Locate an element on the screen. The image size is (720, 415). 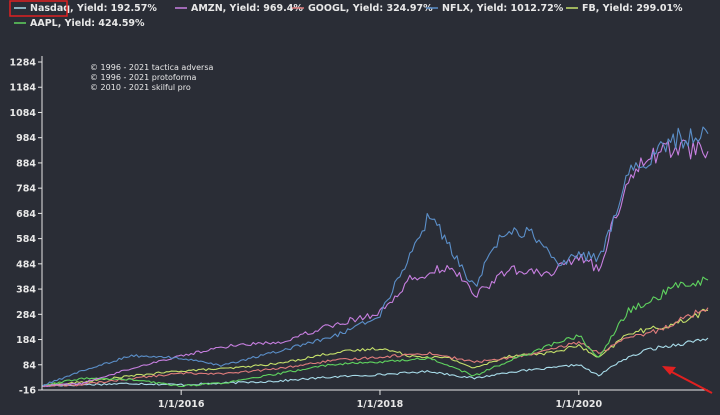
copyright-line-2: © 1996 - 2021 protoforma is located at coordinates (143, 77).